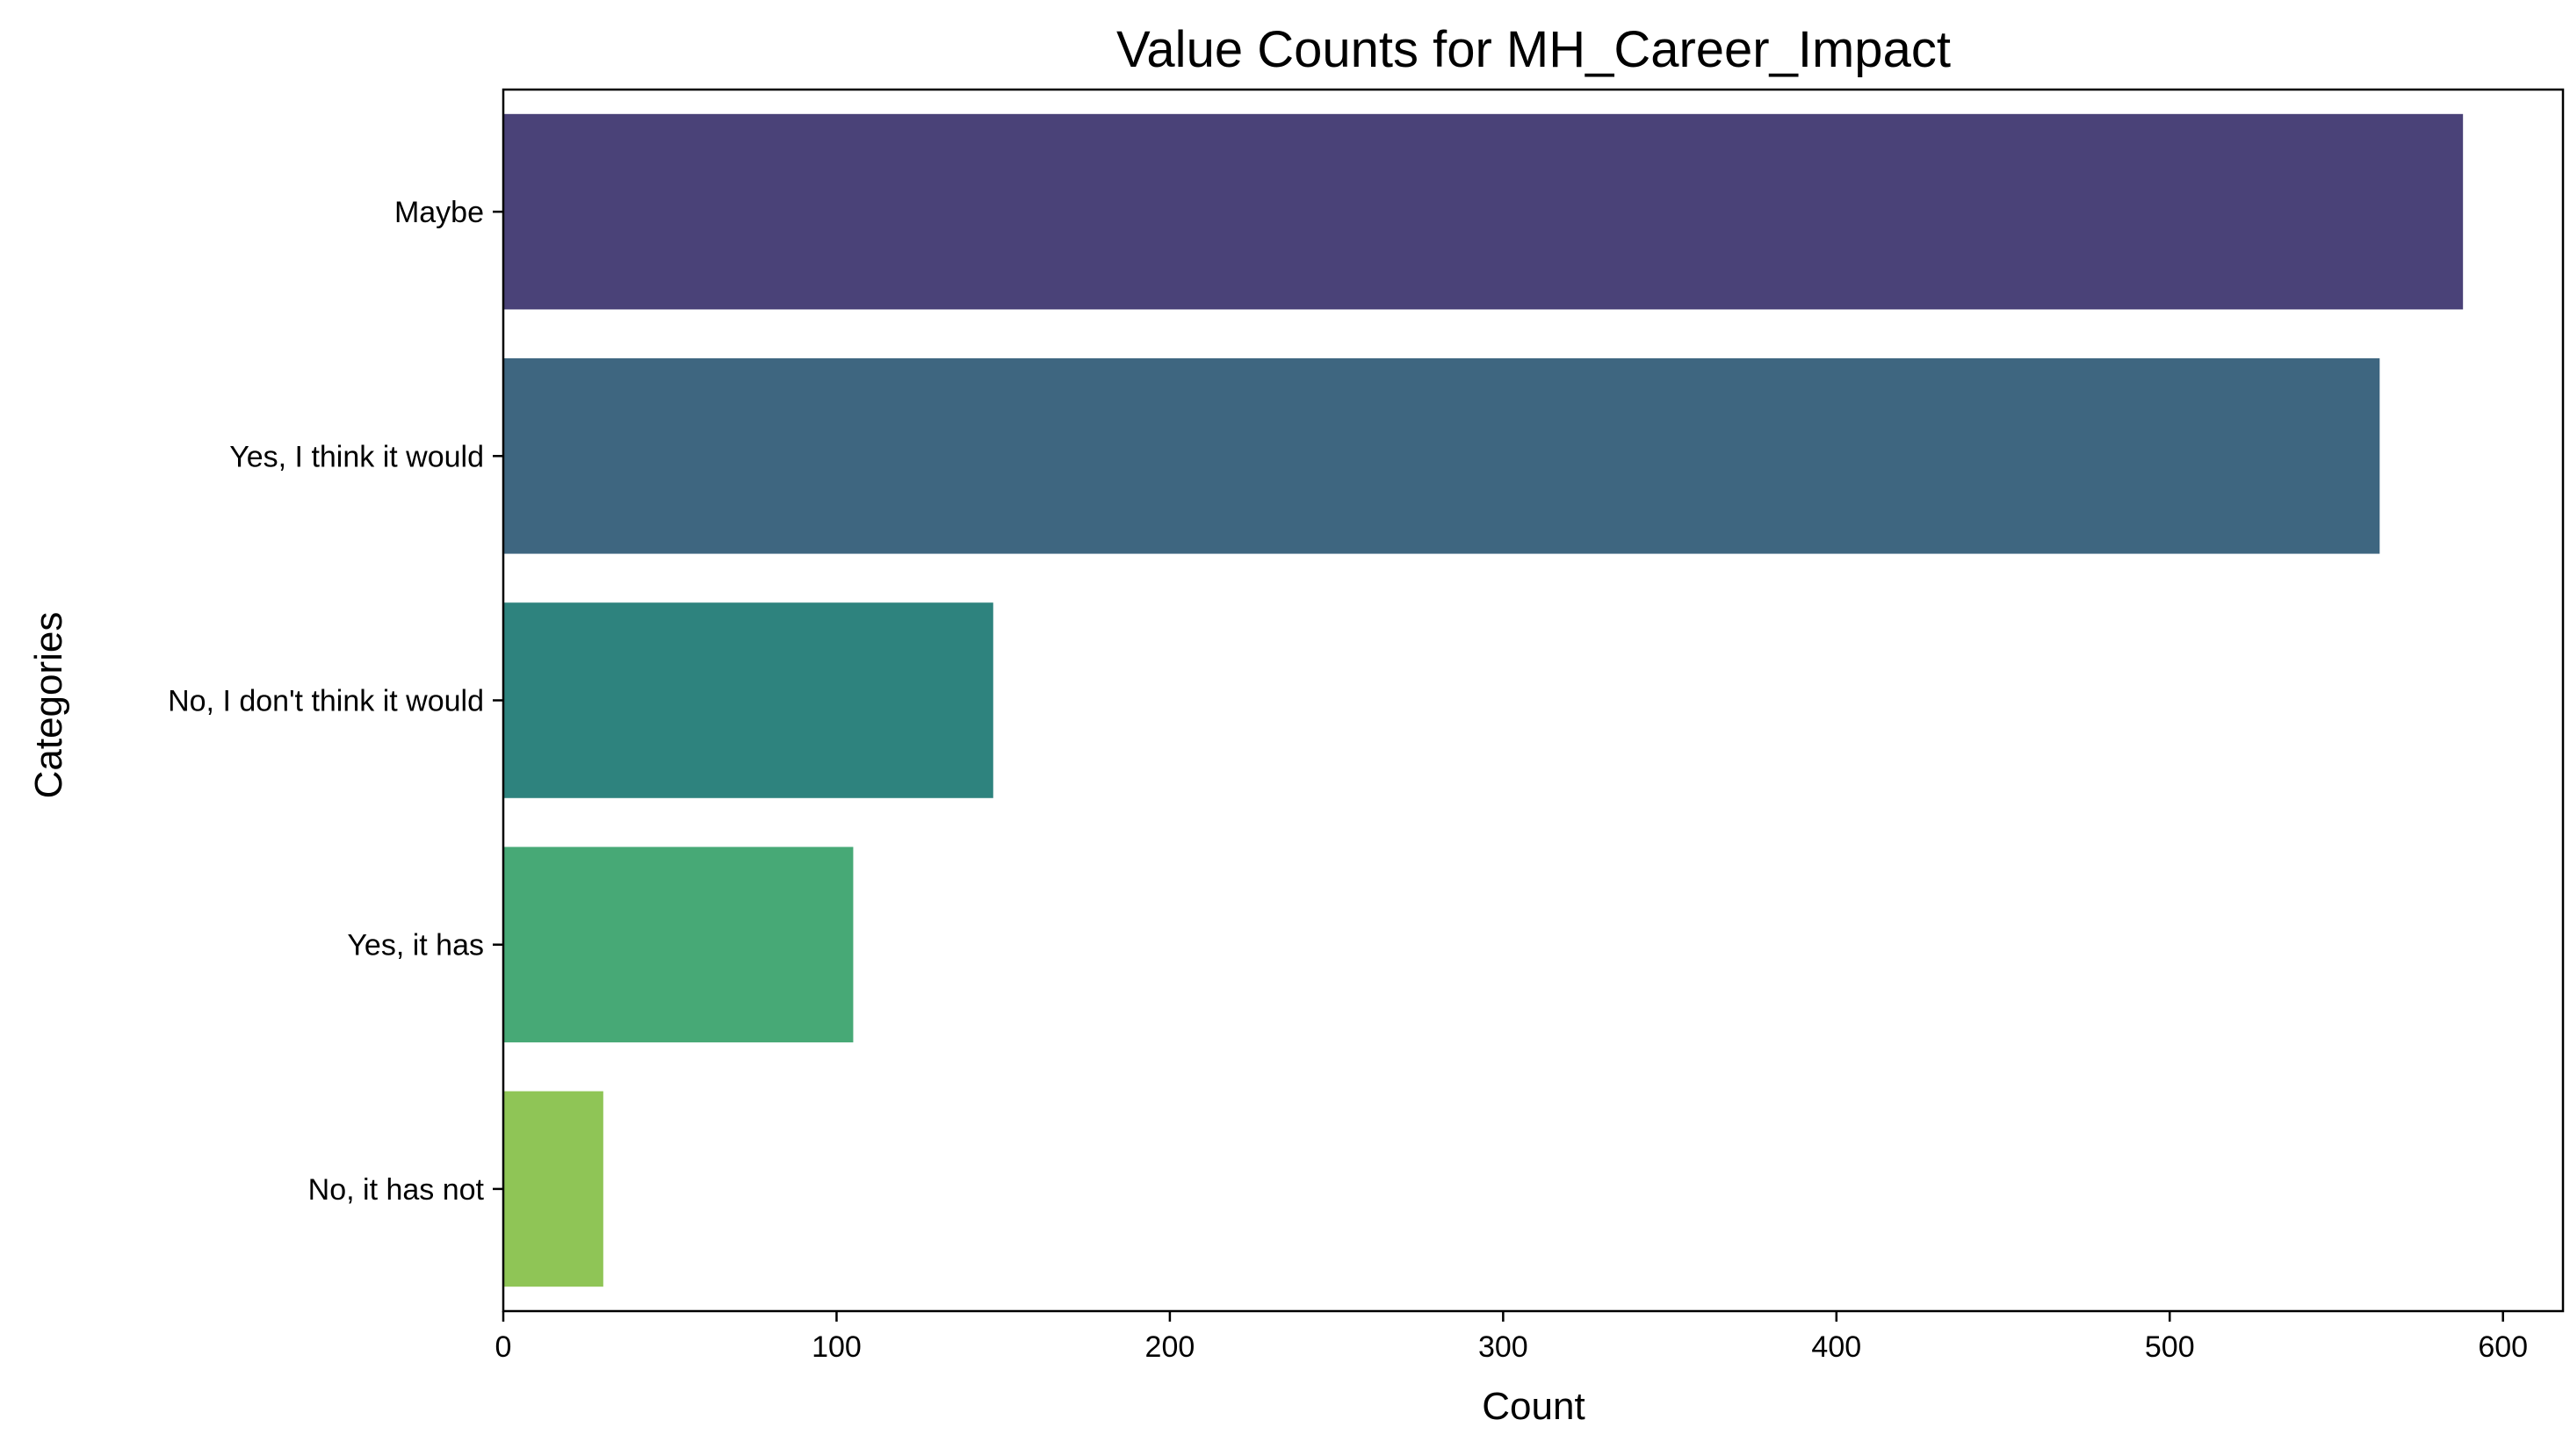 Image resolution: width=2570 pixels, height=1456 pixels. Describe the element at coordinates (2170, 1347) in the screenshot. I see `x-tick-label: 500` at that location.